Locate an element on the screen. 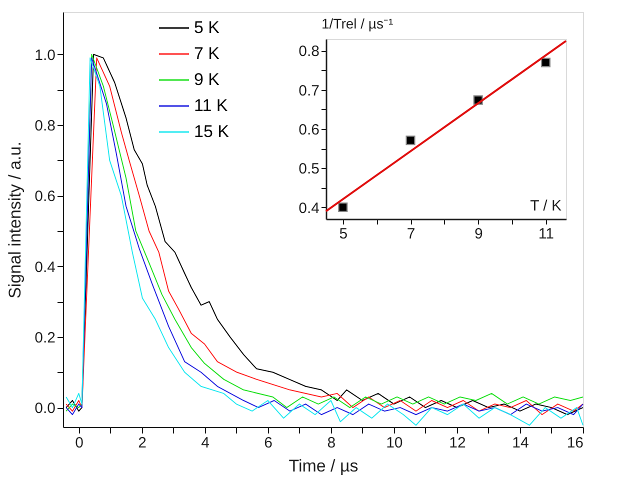 The height and width of the screenshot is (477, 637). x-tick-label: 11 is located at coordinates (546, 234).